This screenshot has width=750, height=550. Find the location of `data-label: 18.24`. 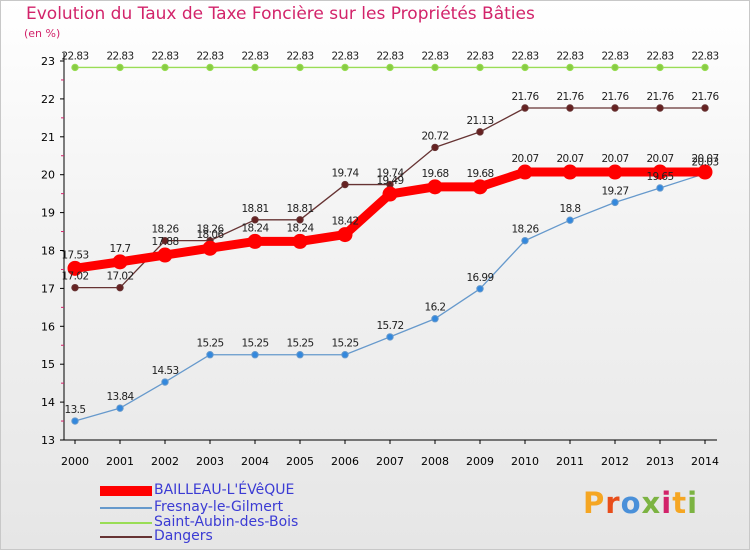

data-label: 18.24 is located at coordinates (300, 228).